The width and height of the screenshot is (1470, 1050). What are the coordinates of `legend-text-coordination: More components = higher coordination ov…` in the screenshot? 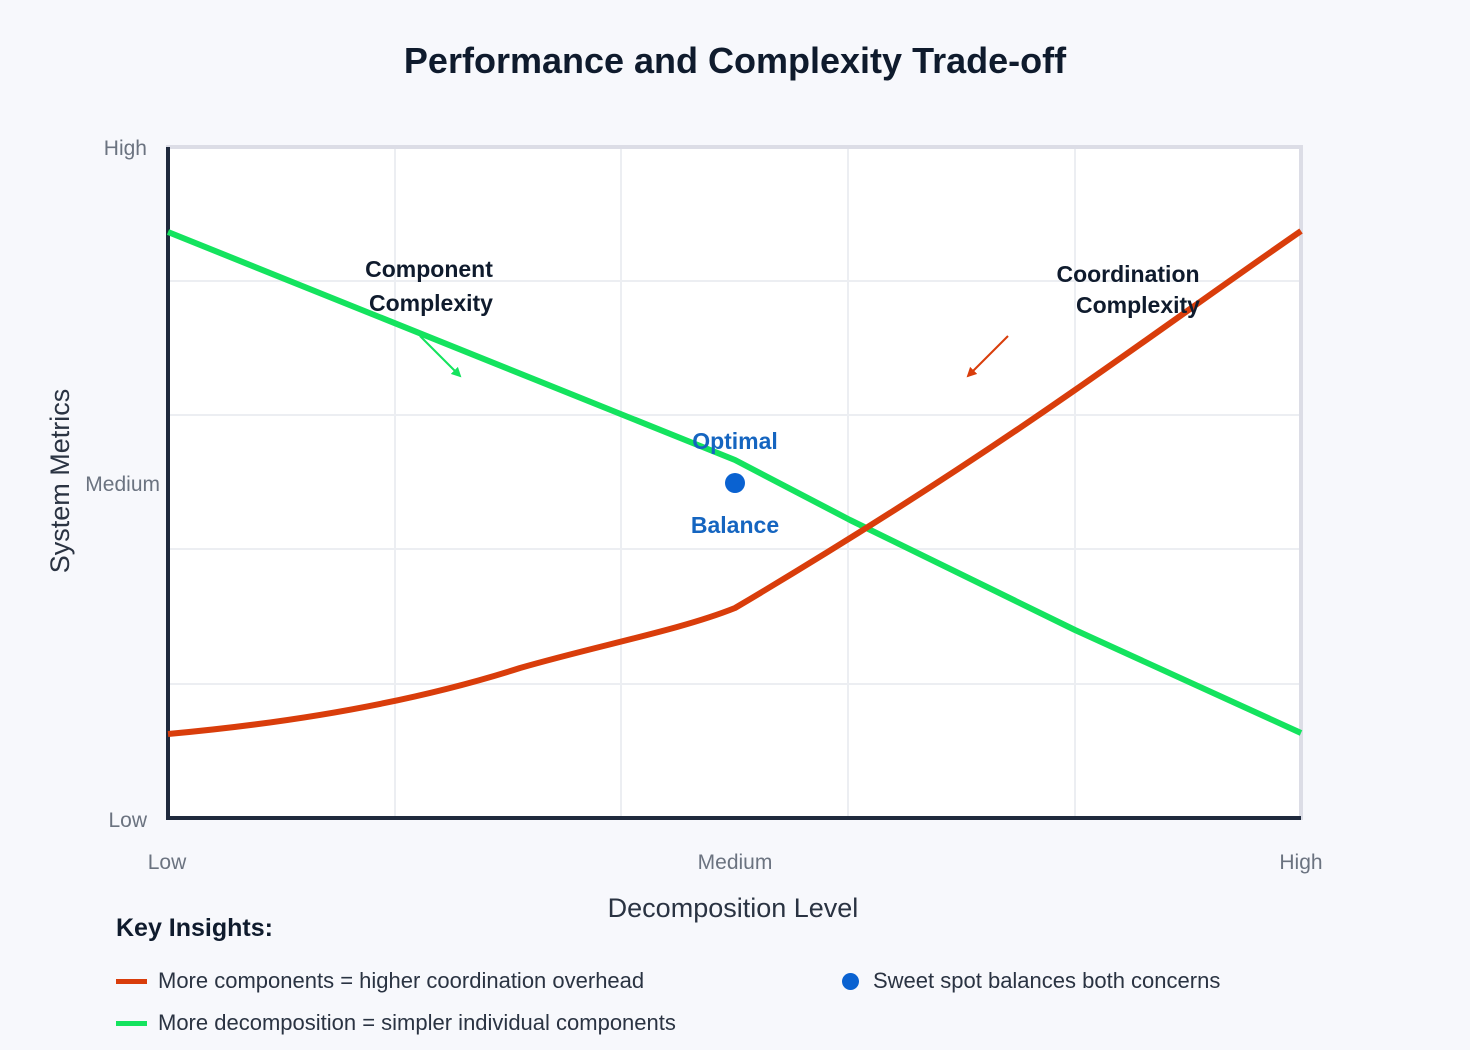 It's located at (401, 980).